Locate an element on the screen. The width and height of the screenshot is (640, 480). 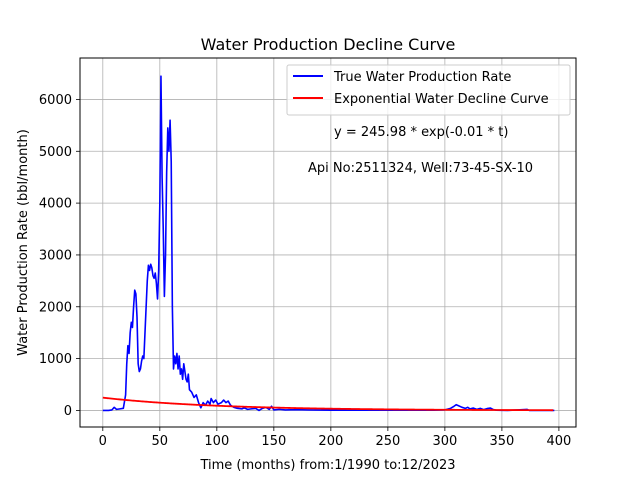
legend-label-exponential-curve: Exponential Water Decline Curve is located at coordinates (441, 99).